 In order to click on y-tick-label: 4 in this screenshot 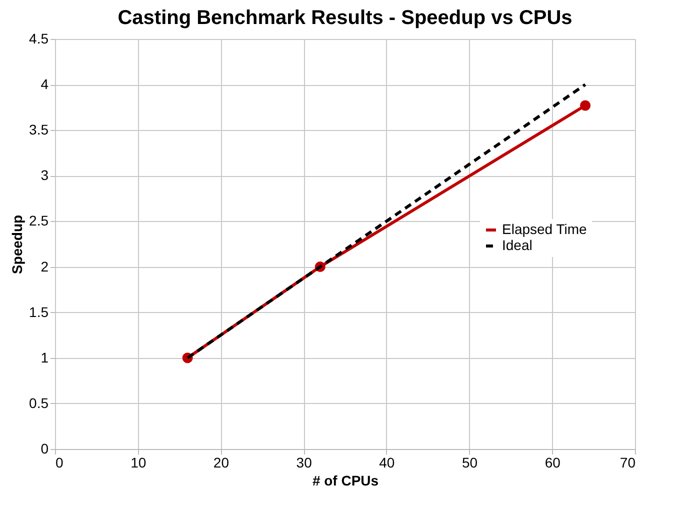, I will do `click(44, 84)`.